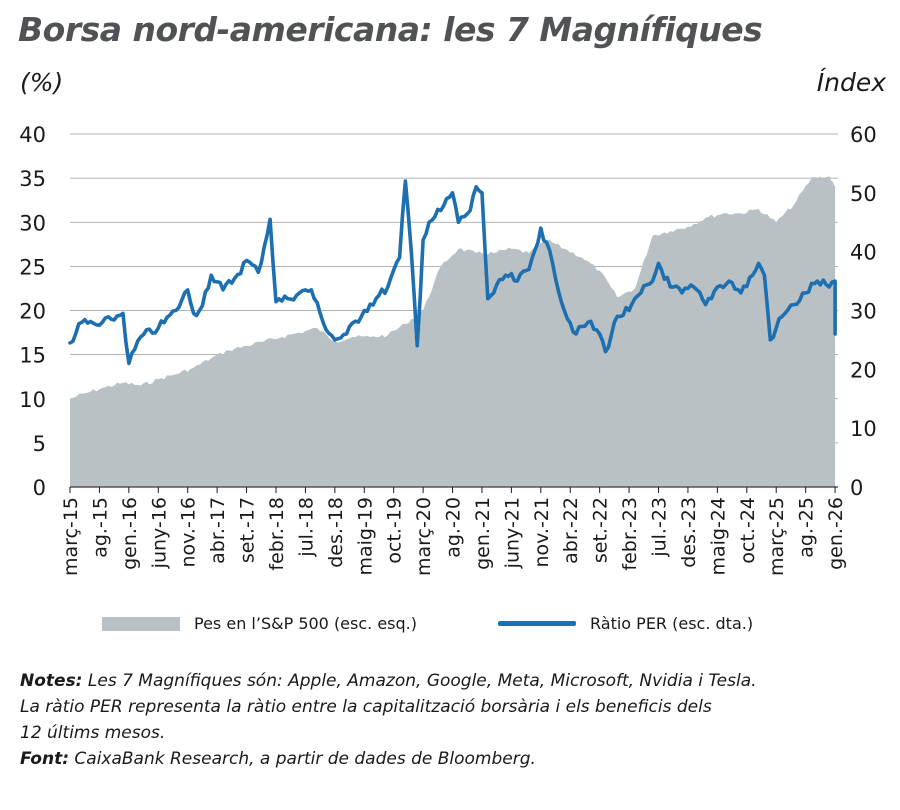 The height and width of the screenshot is (810, 900). What do you see at coordinates (32, 400) in the screenshot?
I see `left-tick-label: 10` at bounding box center [32, 400].